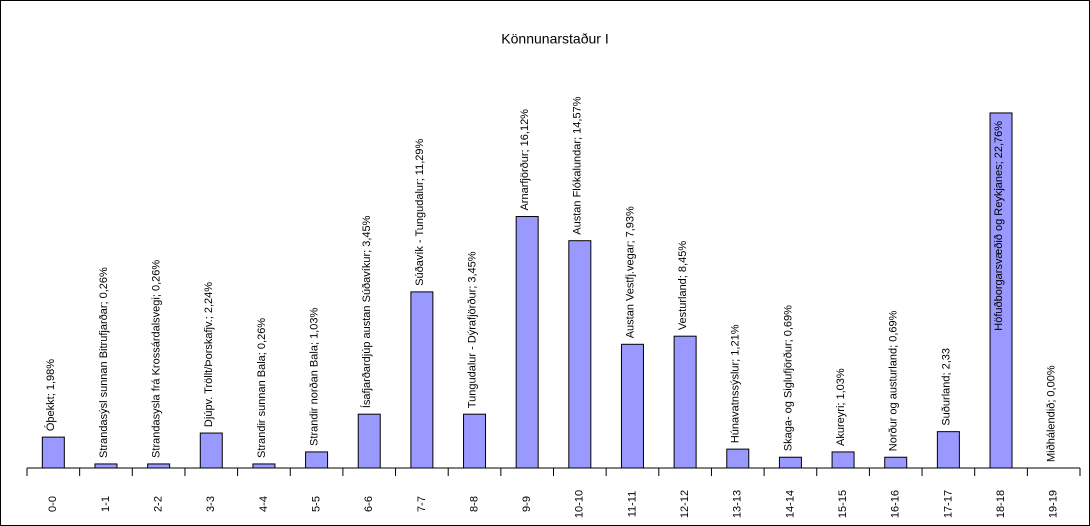  What do you see at coordinates (894, 380) in the screenshot?
I see `value-label: Norður og austurland; 0,69%` at bounding box center [894, 380].